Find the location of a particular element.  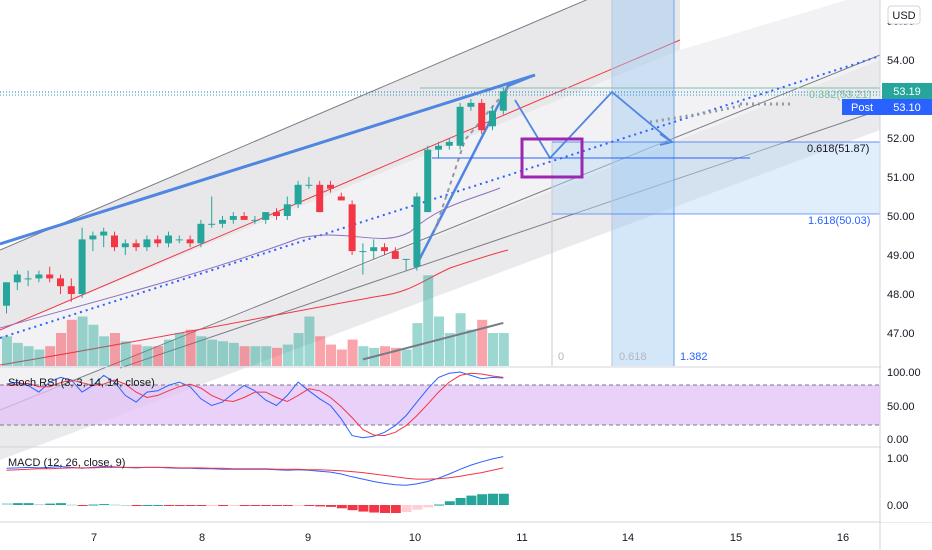

time-tick-11: 11 is located at coordinates (521, 538).